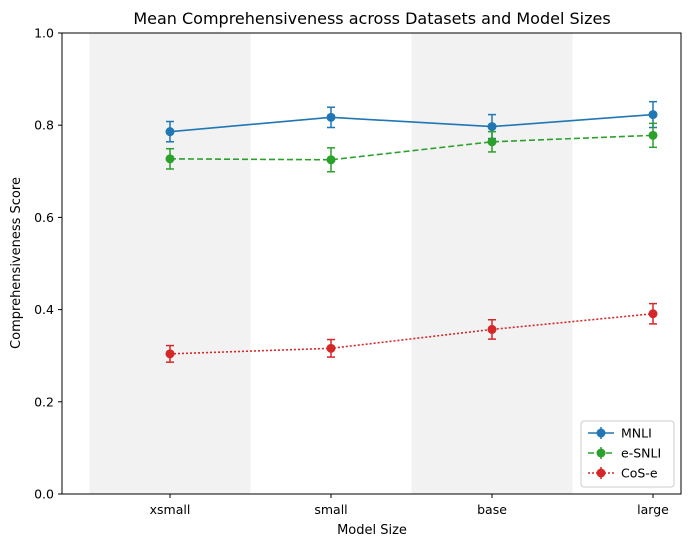  What do you see at coordinates (170, 509) in the screenshot?
I see `x-tick-label: xsmall` at bounding box center [170, 509].